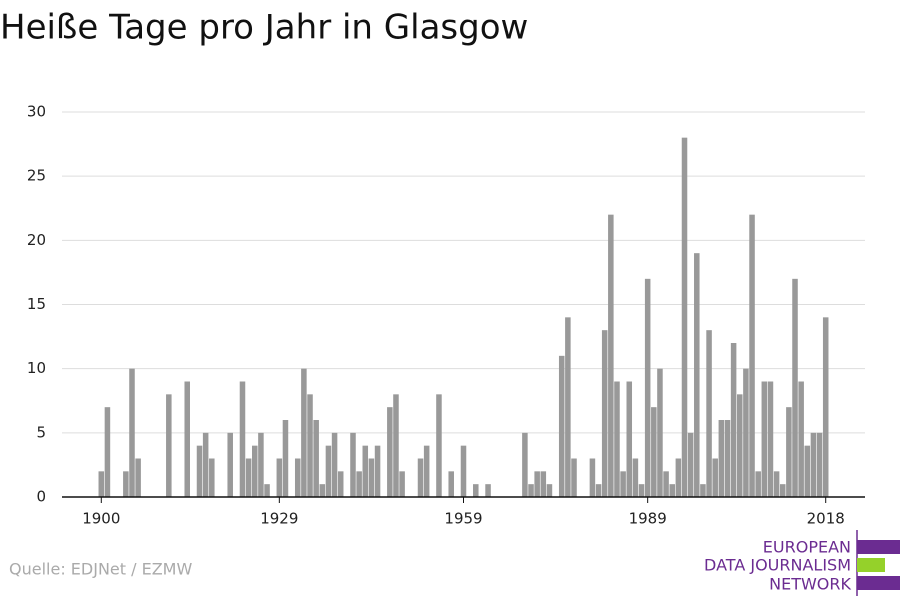  What do you see at coordinates (101, 519) in the screenshot?
I see `x-tick-label: 1900` at bounding box center [101, 519].